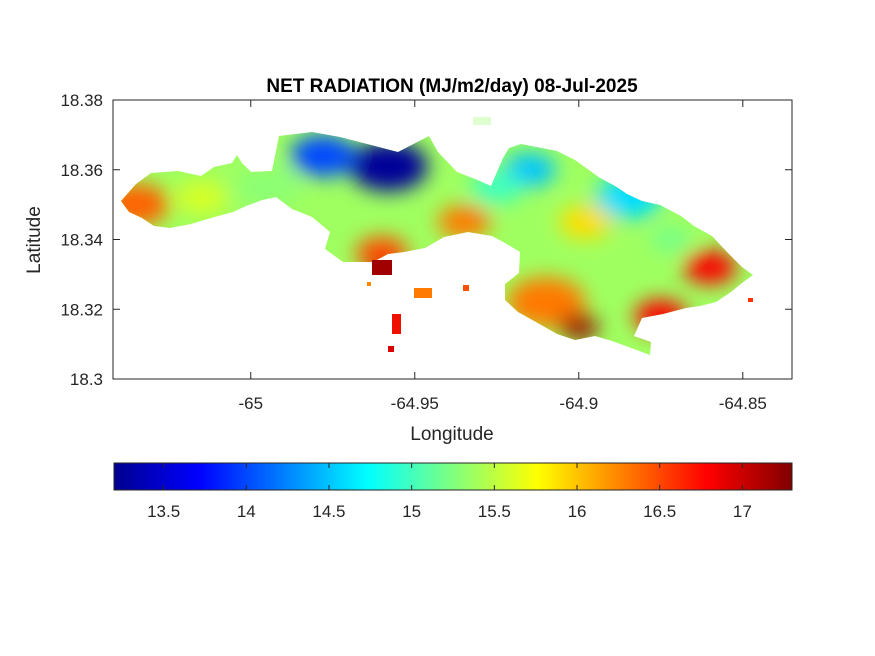  I want to click on x-tick-label: -65, so click(250, 403).